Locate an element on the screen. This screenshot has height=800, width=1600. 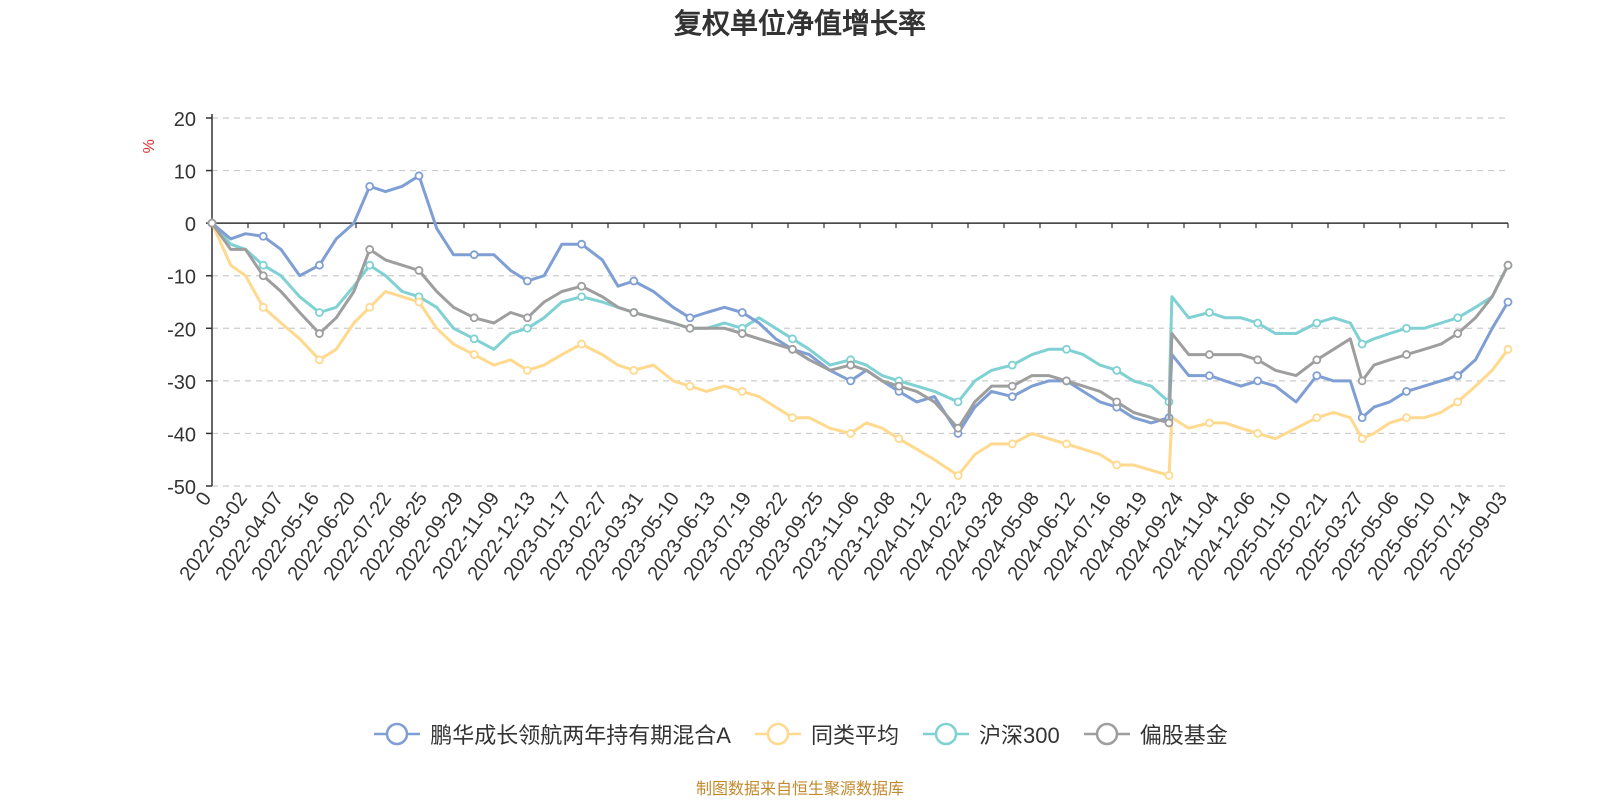
y-axis-label: % is located at coordinates (149, 146).